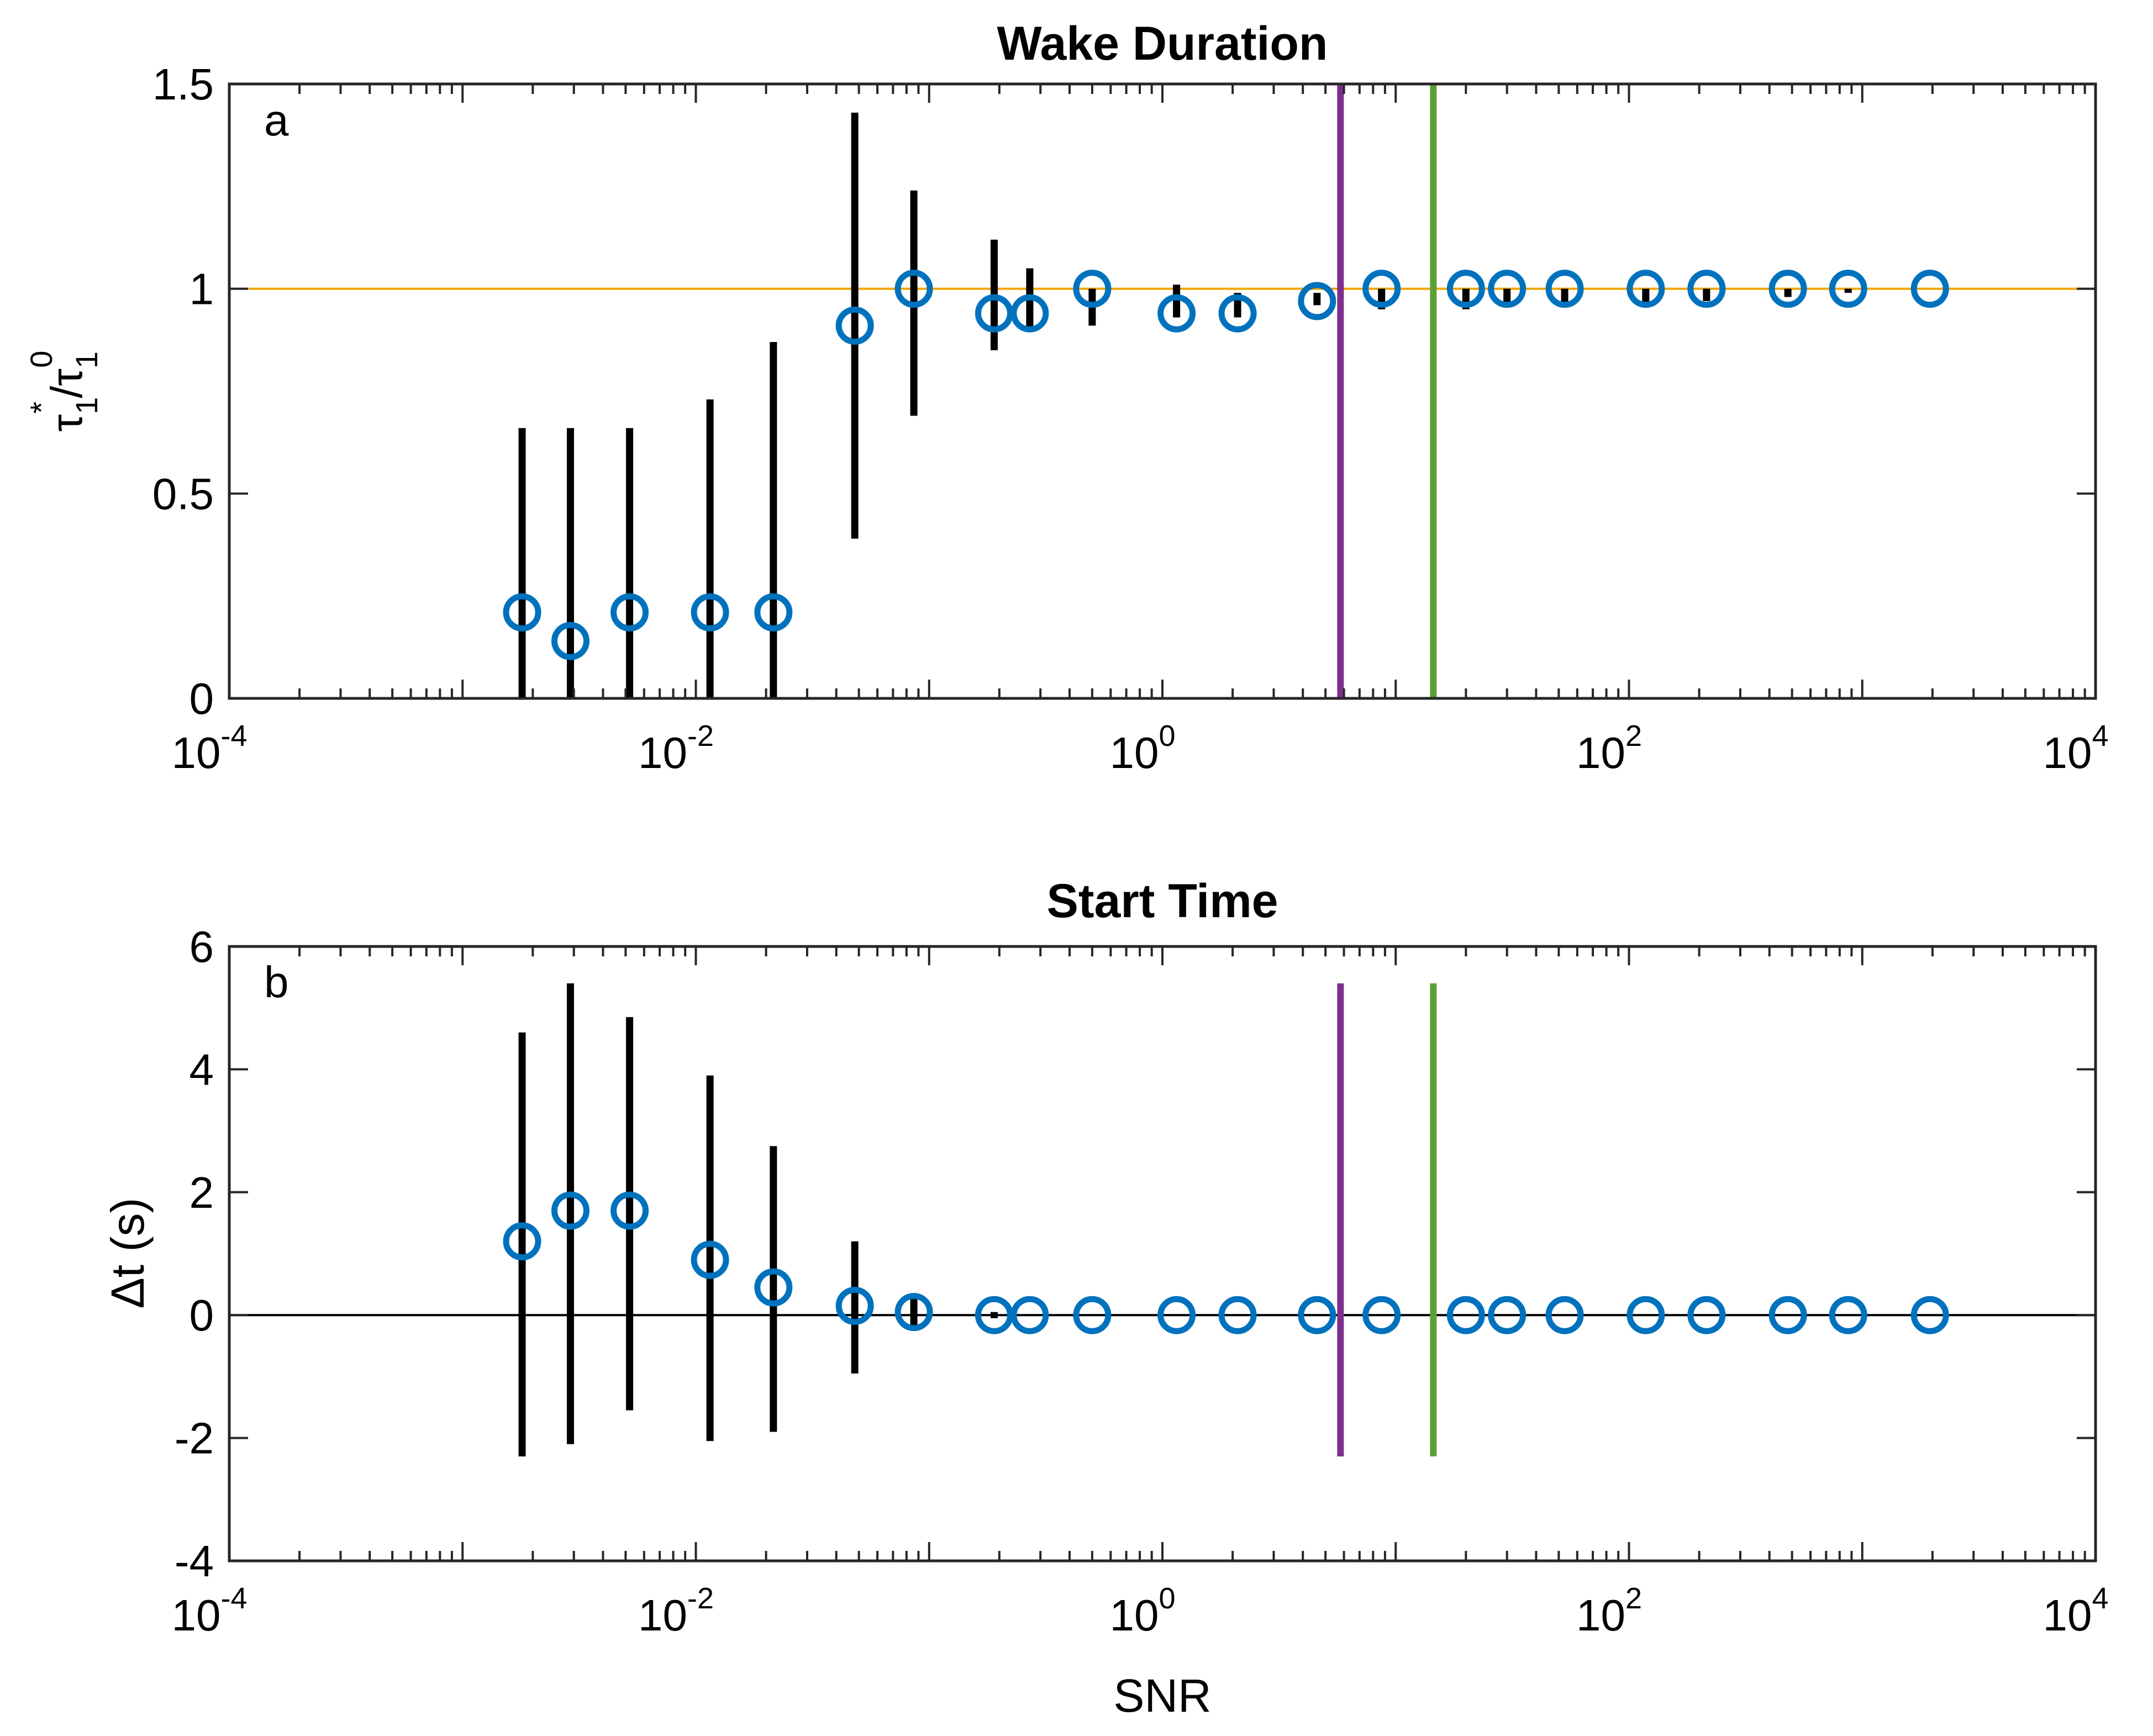  I want to click on panel-a-letter: a, so click(276, 120).